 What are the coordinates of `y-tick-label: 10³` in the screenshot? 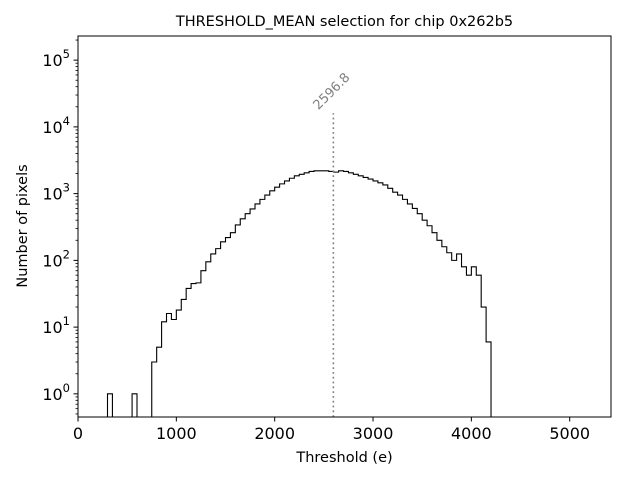 It's located at (56, 192).